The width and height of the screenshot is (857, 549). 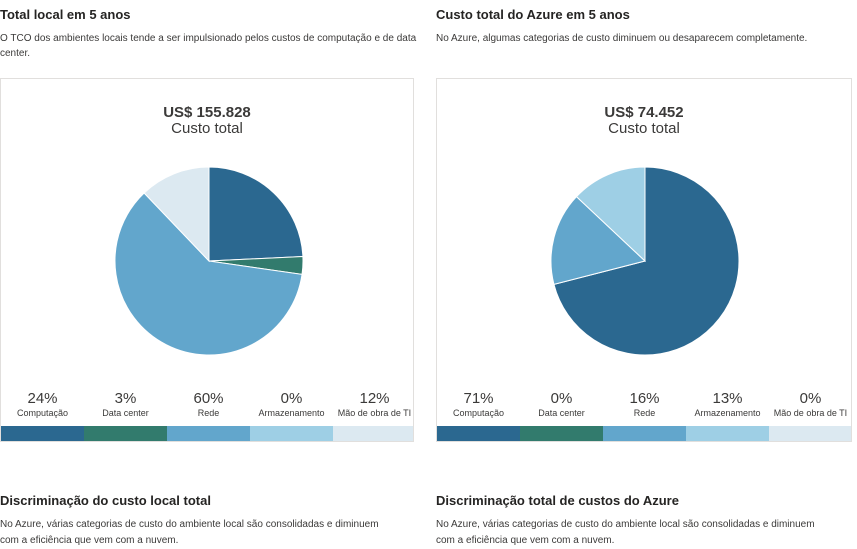 I want to click on azure-total-amount: US$ 74.452, so click(x=644, y=112).